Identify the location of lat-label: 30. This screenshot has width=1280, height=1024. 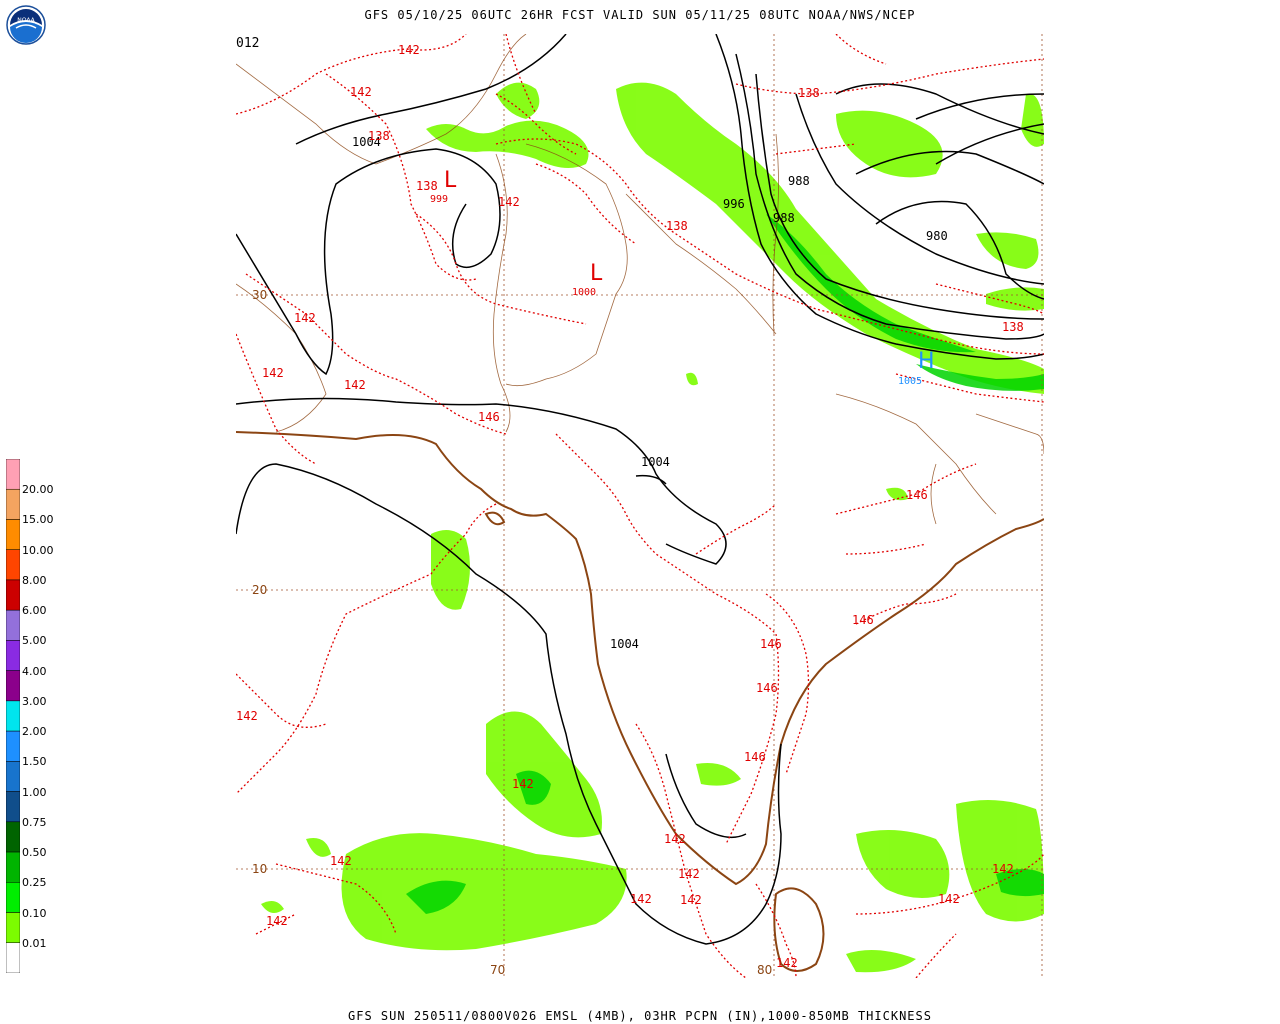
(259, 295).